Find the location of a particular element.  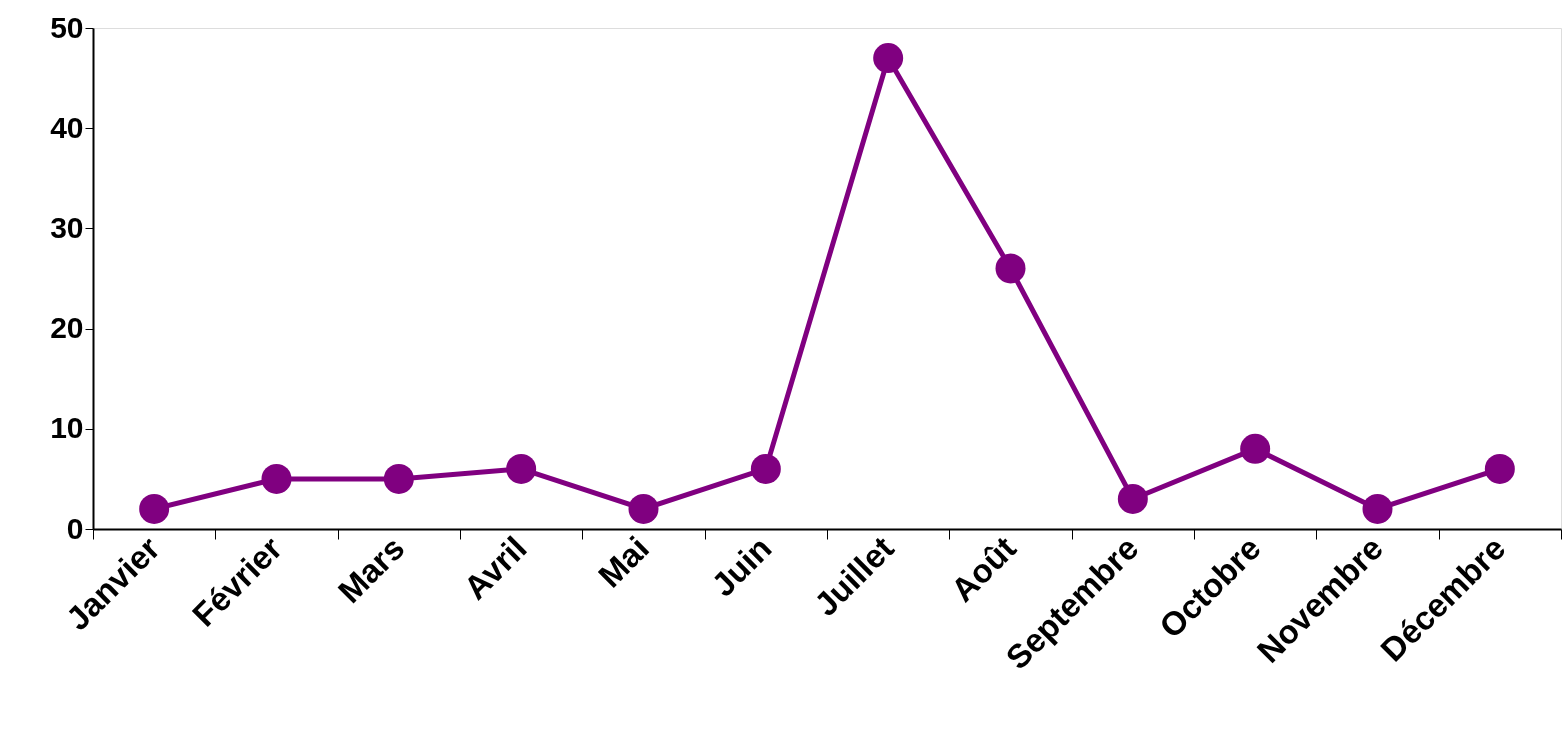

y-tick-label: 20 is located at coordinates (67, 328).